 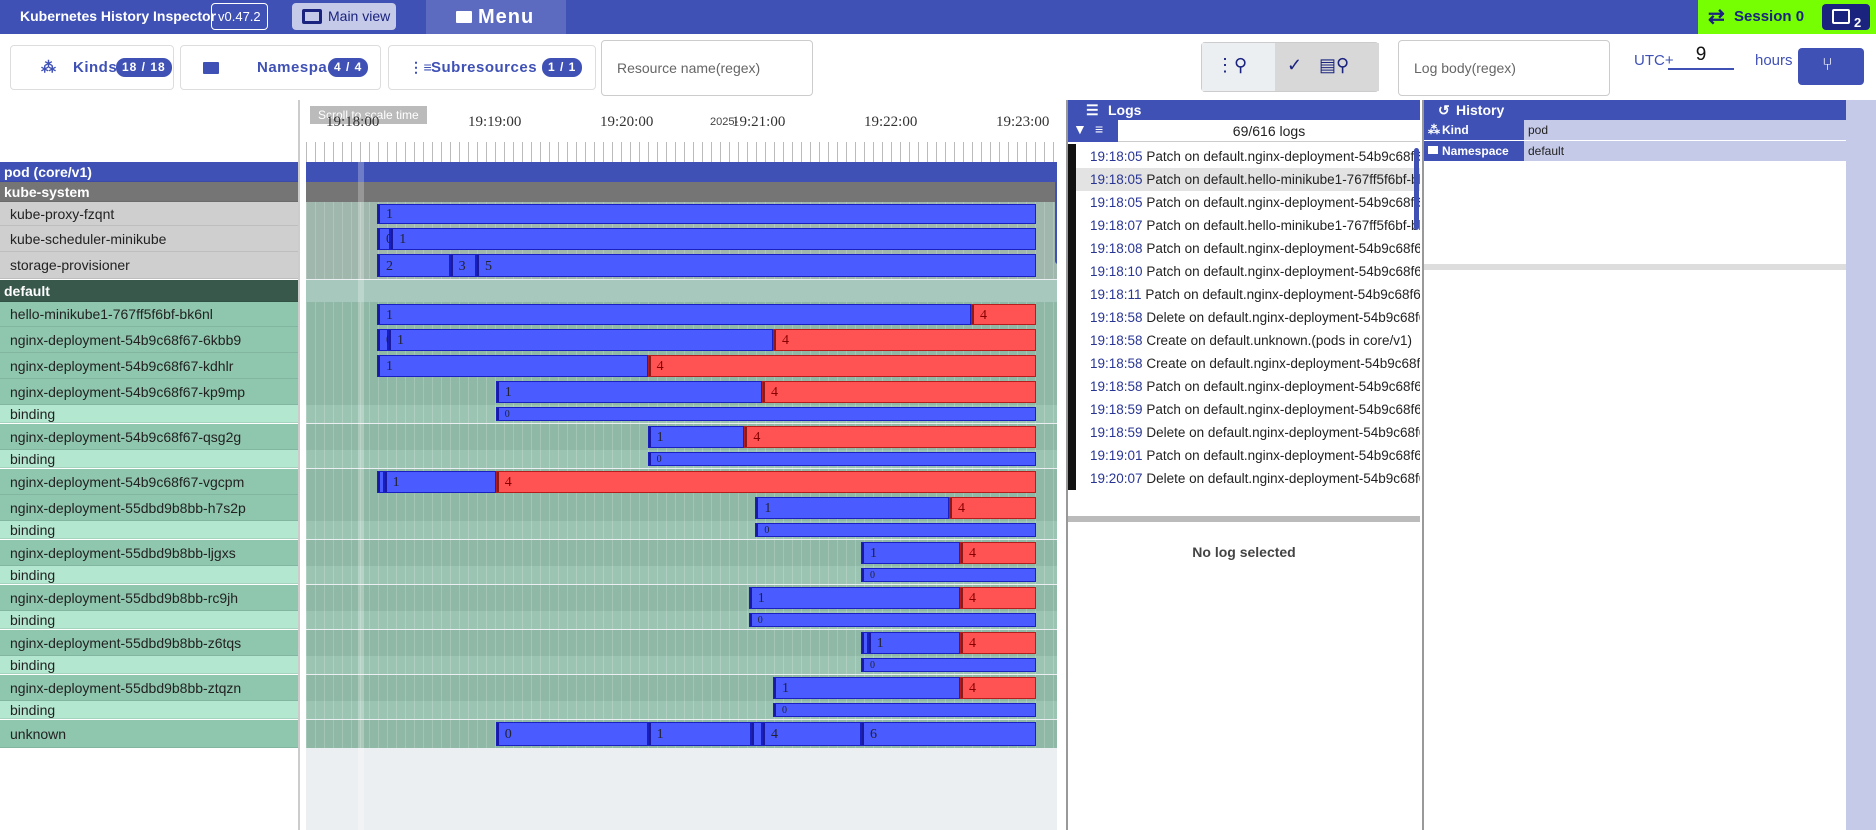 What do you see at coordinates (1056, 222) in the screenshot?
I see `timeline-scrollbar` at bounding box center [1056, 222].